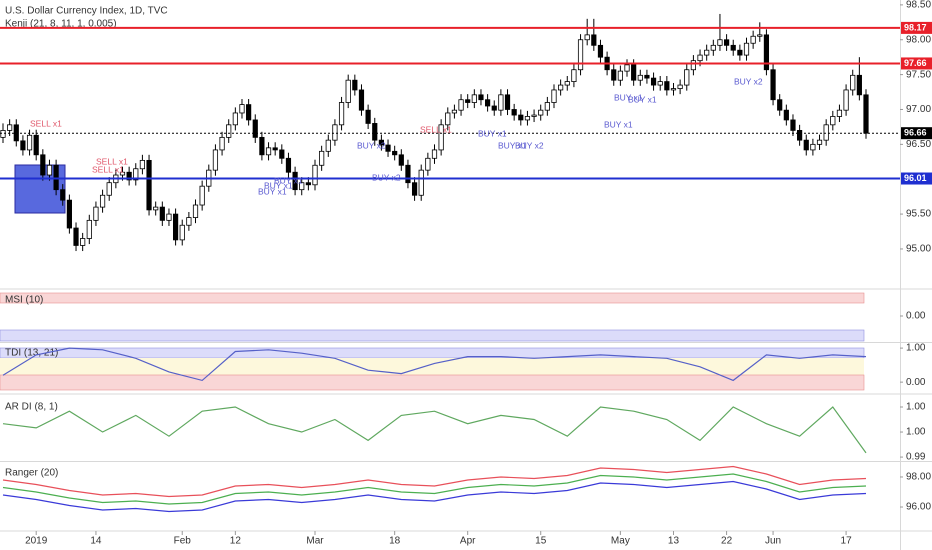  What do you see at coordinates (620, 541) in the screenshot?
I see `x-tick-label: May` at bounding box center [620, 541].